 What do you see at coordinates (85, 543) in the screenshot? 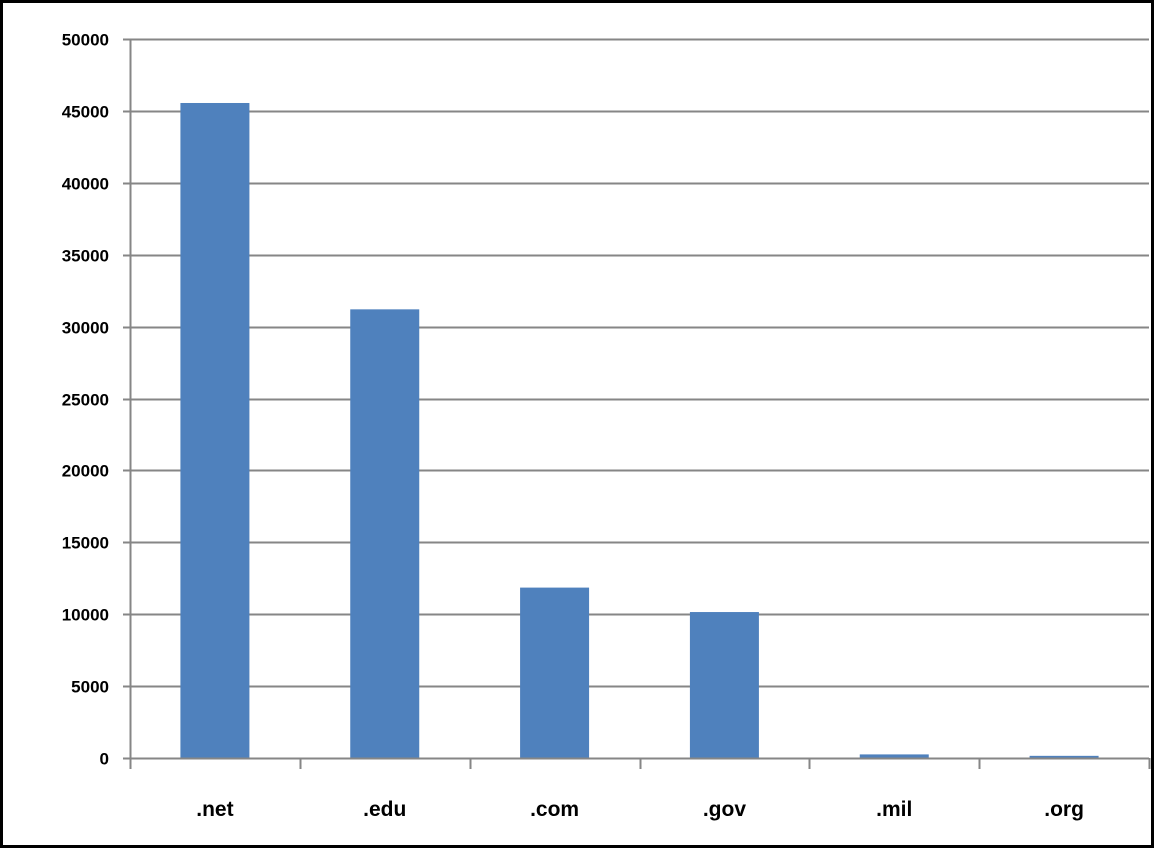
I see `y-tick-label: 15000` at bounding box center [85, 543].